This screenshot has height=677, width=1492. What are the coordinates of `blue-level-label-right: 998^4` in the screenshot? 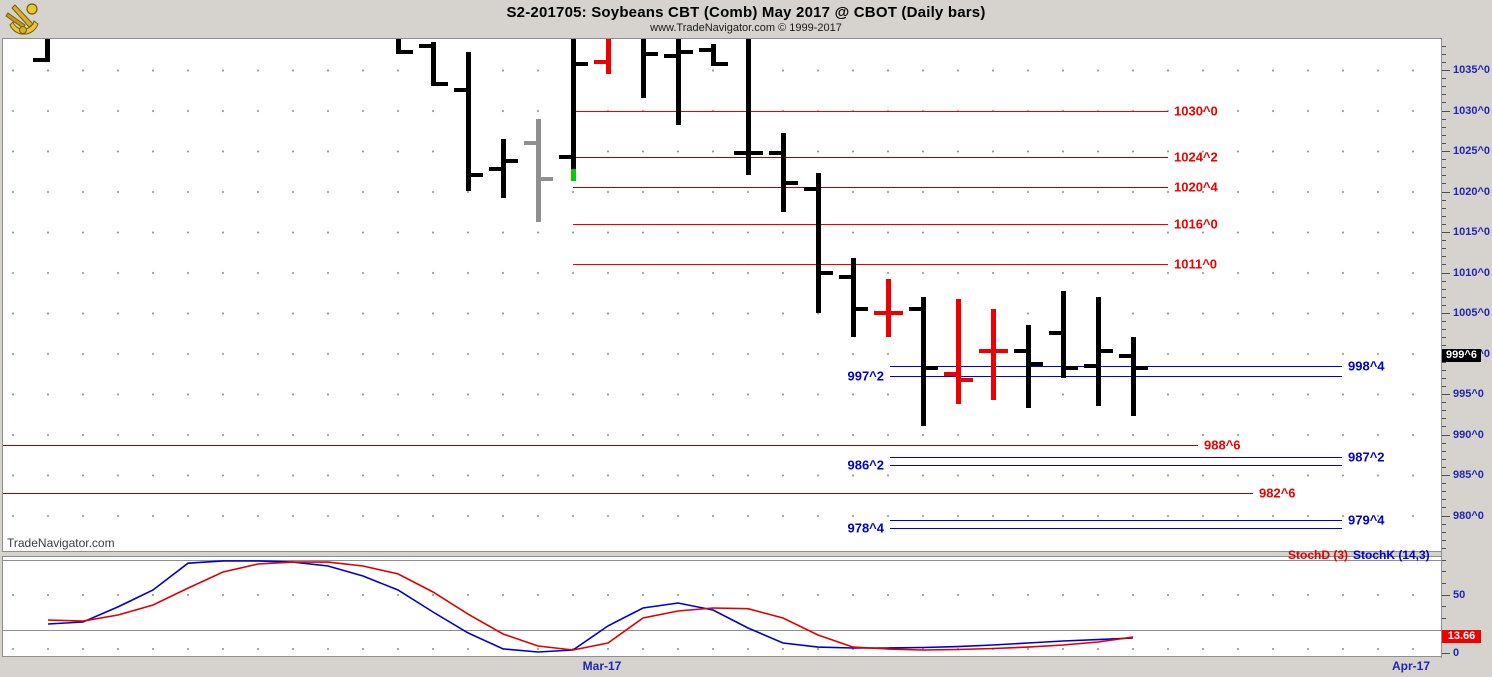 It's located at (1366, 366).